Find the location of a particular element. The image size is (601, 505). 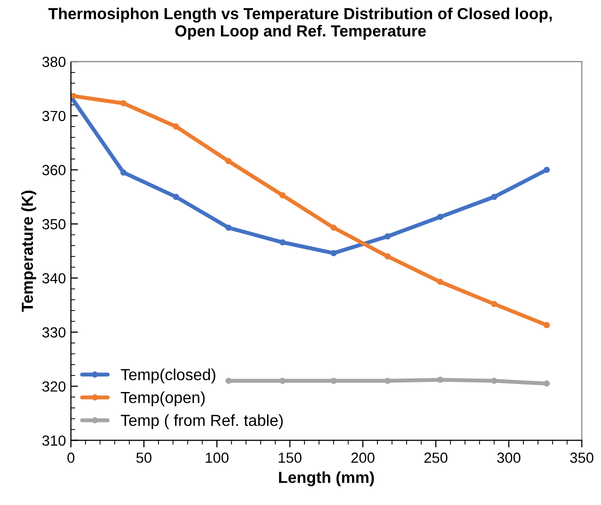

y-tick-label: 320 is located at coordinates (54, 386).